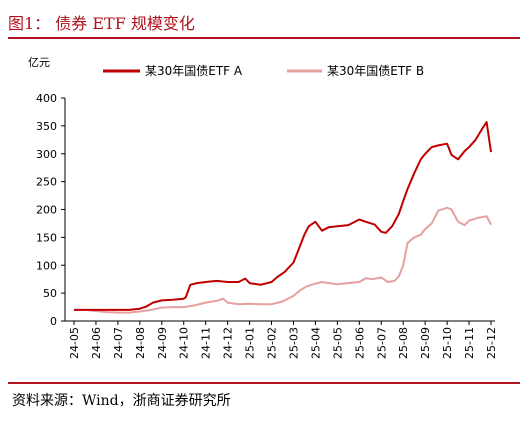 The image size is (530, 423). I want to click on x-tick-label: 24-08, so click(140, 343).